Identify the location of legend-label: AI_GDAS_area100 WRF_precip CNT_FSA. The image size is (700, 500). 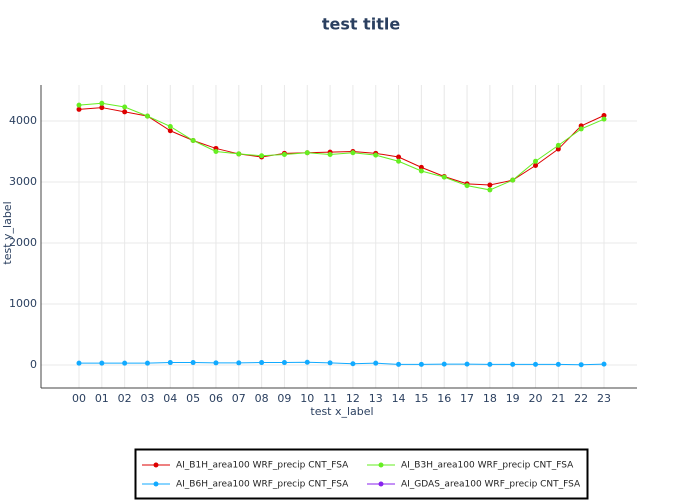
(491, 485).